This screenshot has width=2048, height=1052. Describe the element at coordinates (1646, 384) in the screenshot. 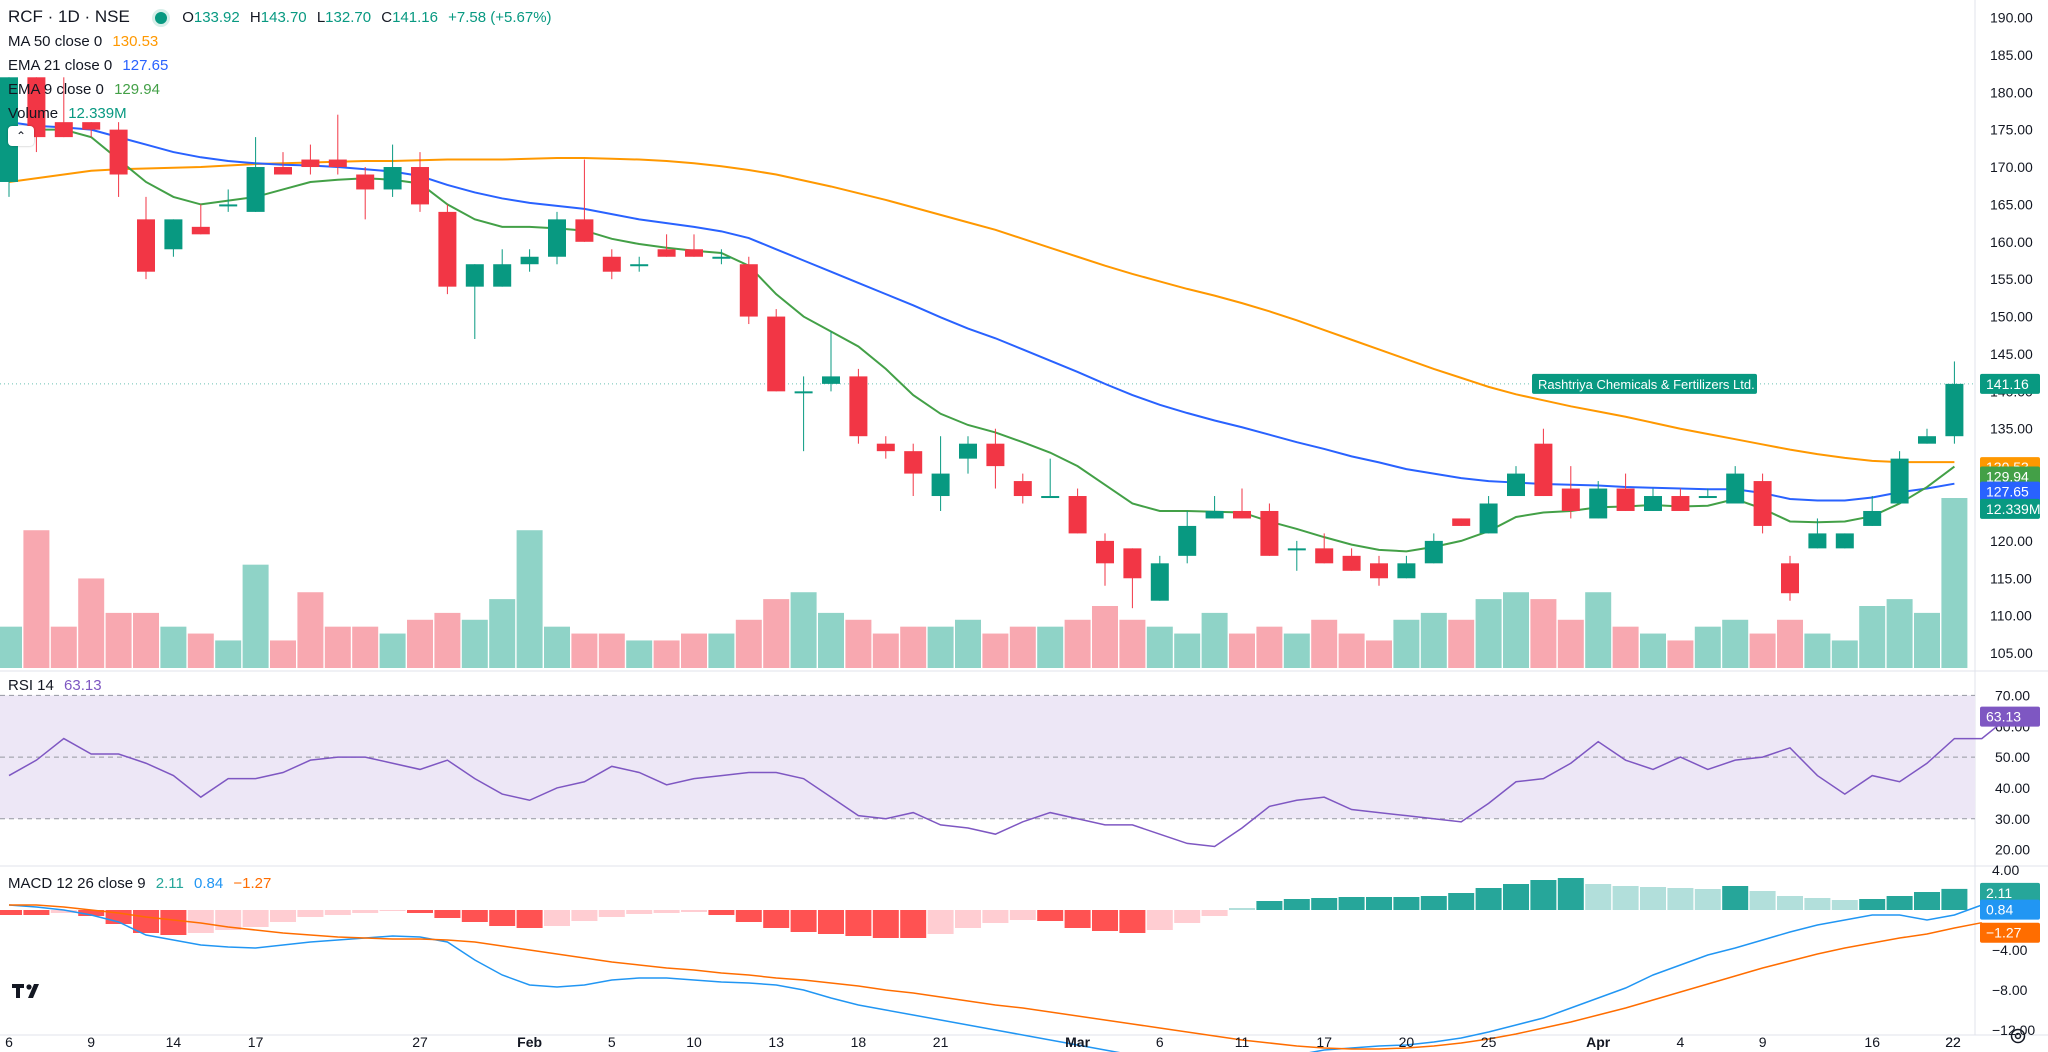

I see `symbol-name-tag-text: Rashtriya Chemicals & Fertilizers Ltd.` at that location.